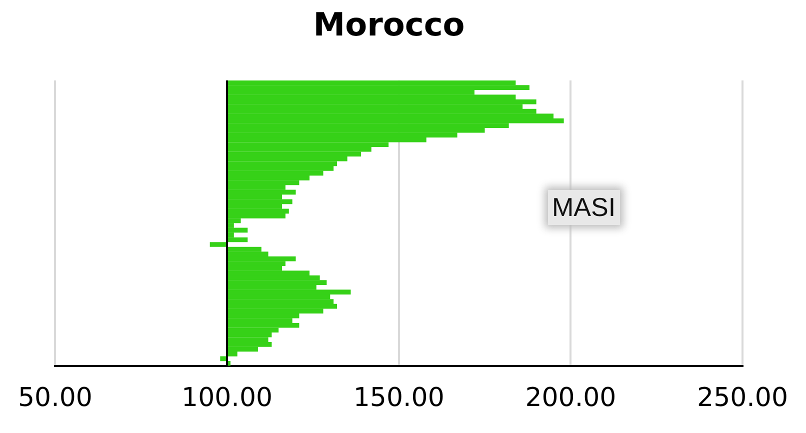 The image size is (806, 433). I want to click on annotation: MASI, so click(584, 207).